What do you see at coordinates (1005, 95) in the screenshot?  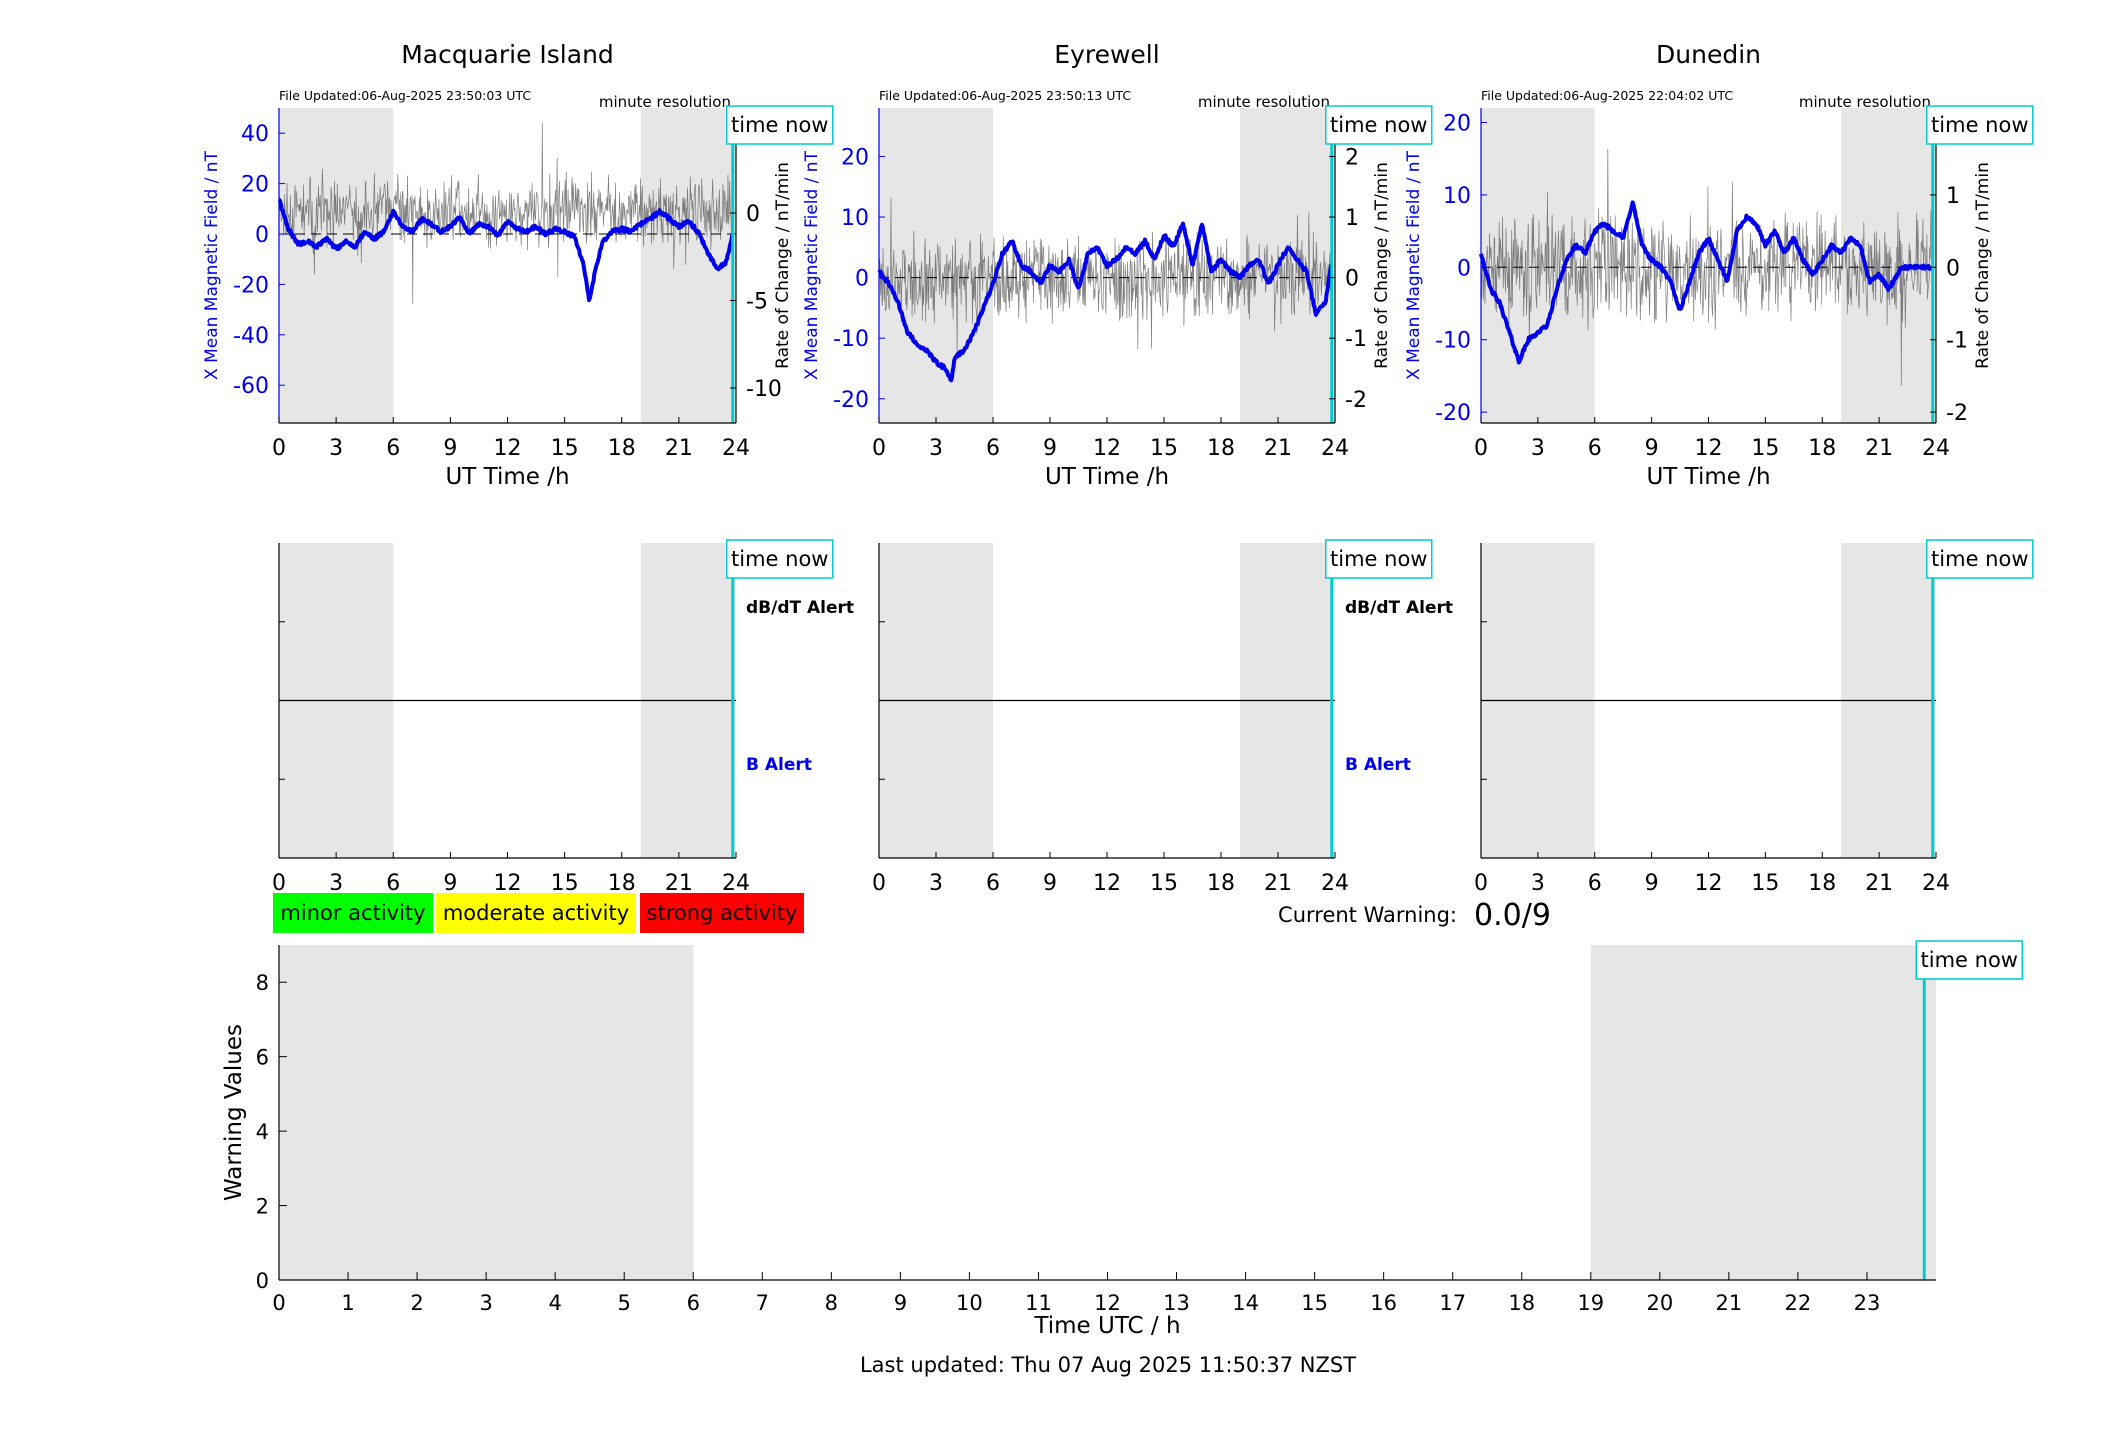 I see `file-updated-label: File Updated:06-Aug-2025 23:50:13 UTC` at bounding box center [1005, 95].